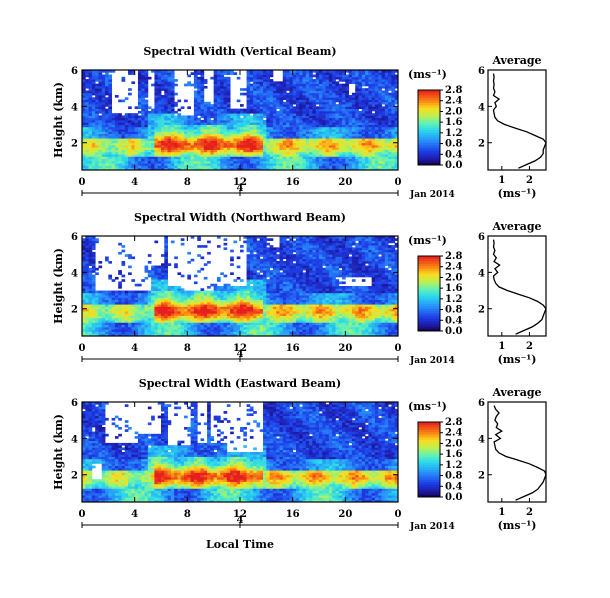  What do you see at coordinates (74, 107) in the screenshot?
I see `y-tick-label: 4` at bounding box center [74, 107].